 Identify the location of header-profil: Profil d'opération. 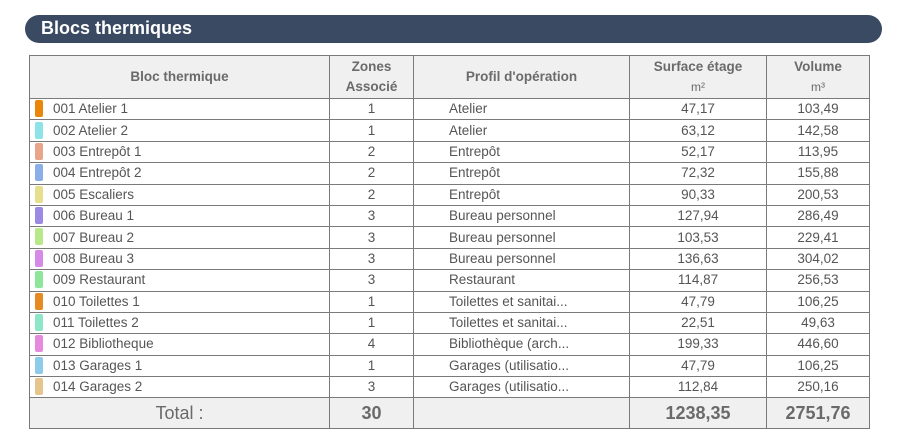
(521, 77).